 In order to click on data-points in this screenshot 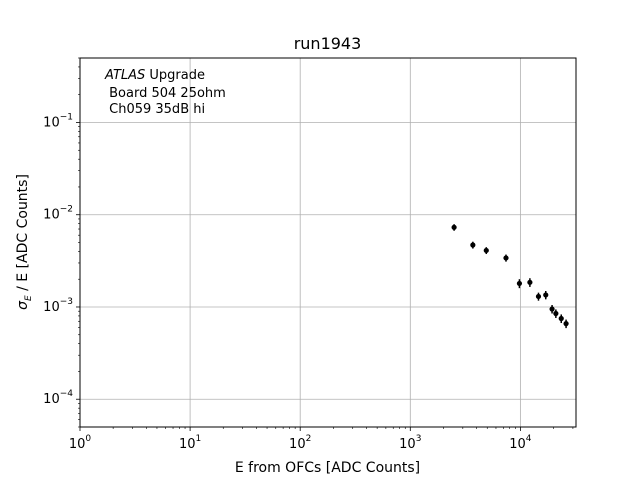, I will do `click(510, 276)`.